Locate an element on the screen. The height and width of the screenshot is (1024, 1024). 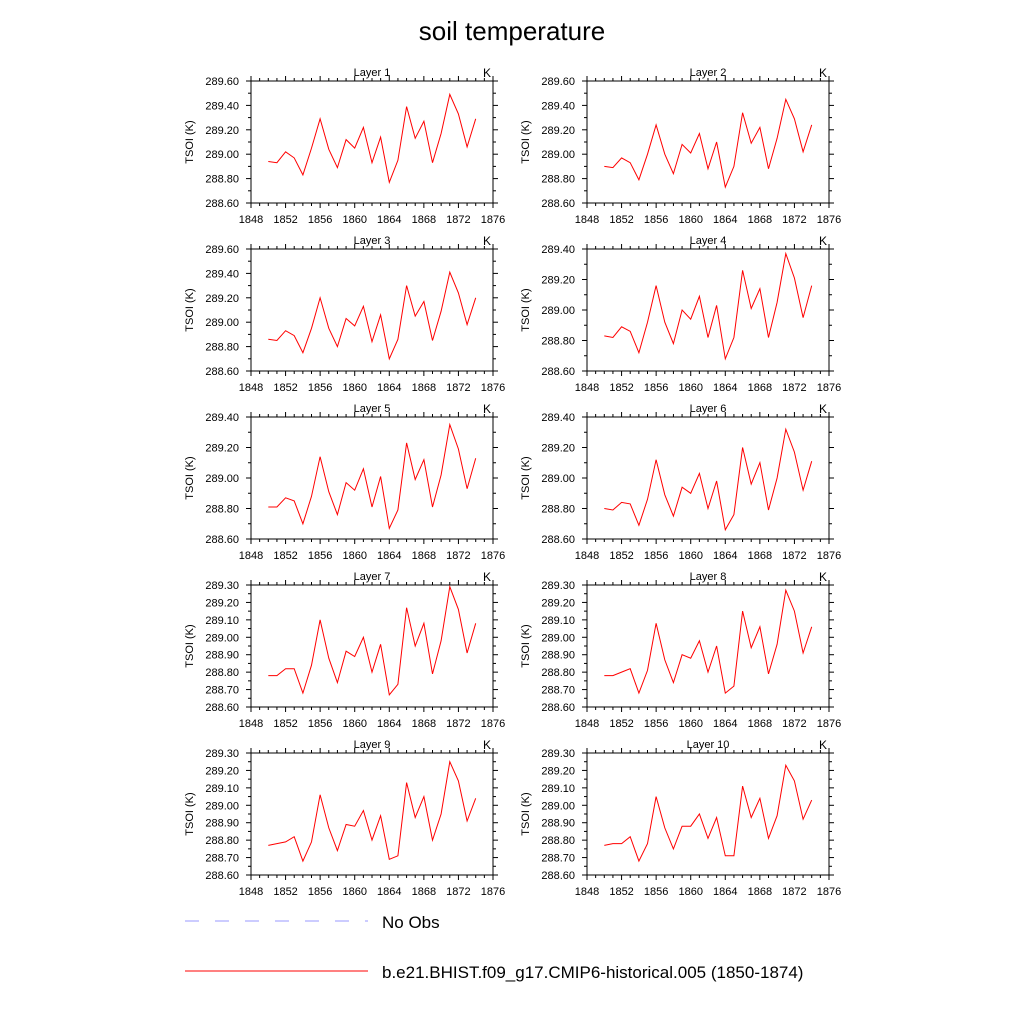
layer-2-title: Layer 2 is located at coordinates (708, 73).